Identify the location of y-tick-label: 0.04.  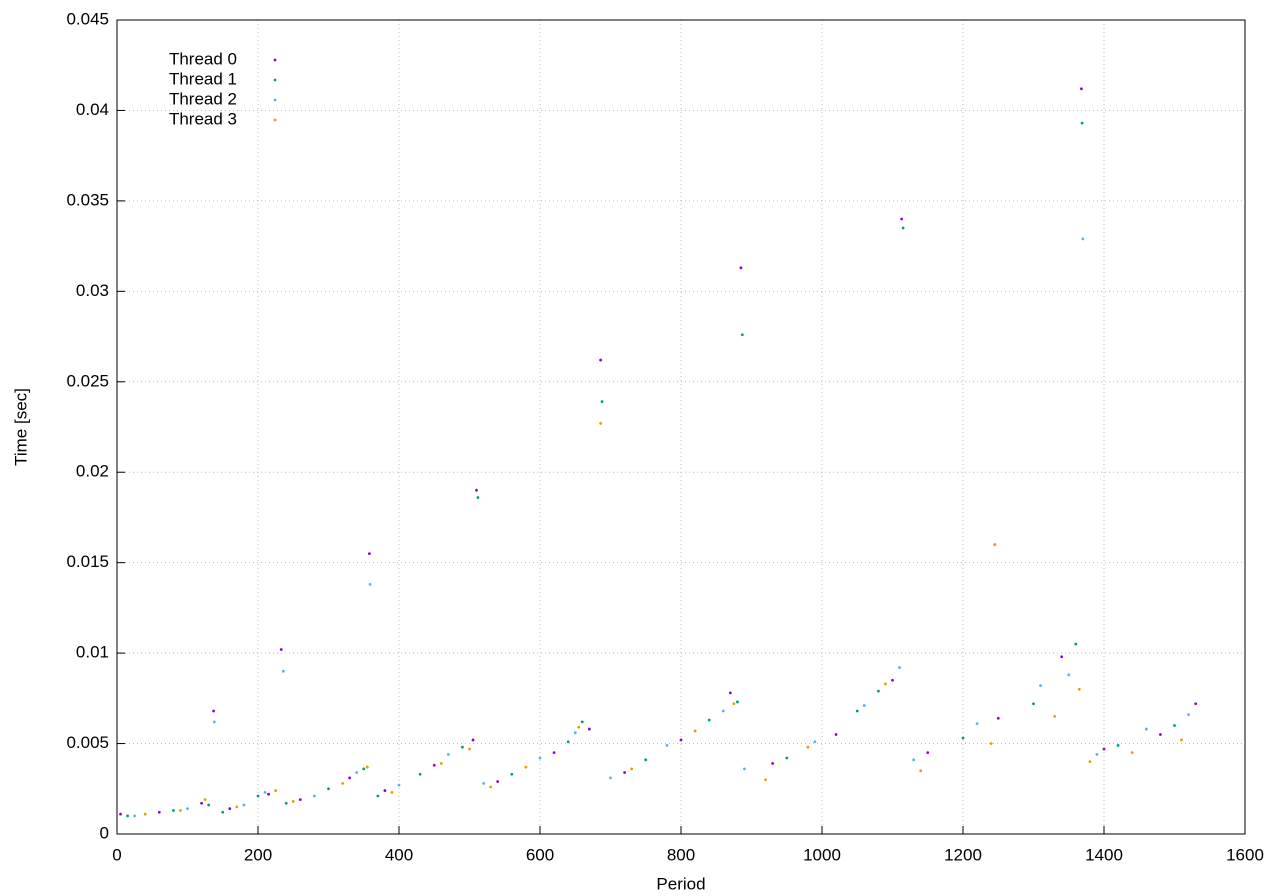
(92, 109).